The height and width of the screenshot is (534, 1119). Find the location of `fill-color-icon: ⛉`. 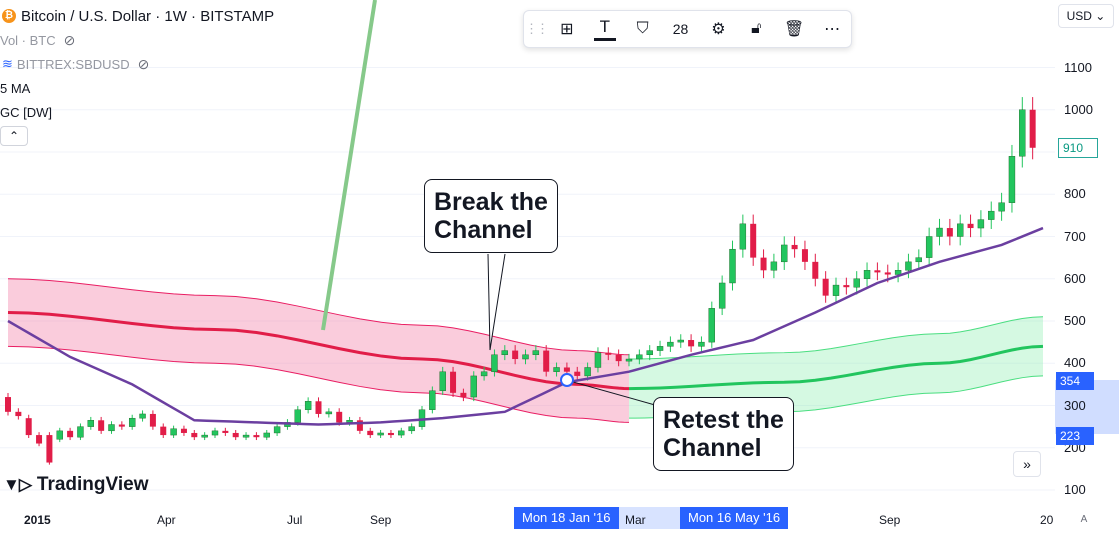

fill-color-icon: ⛉ is located at coordinates (642, 28).